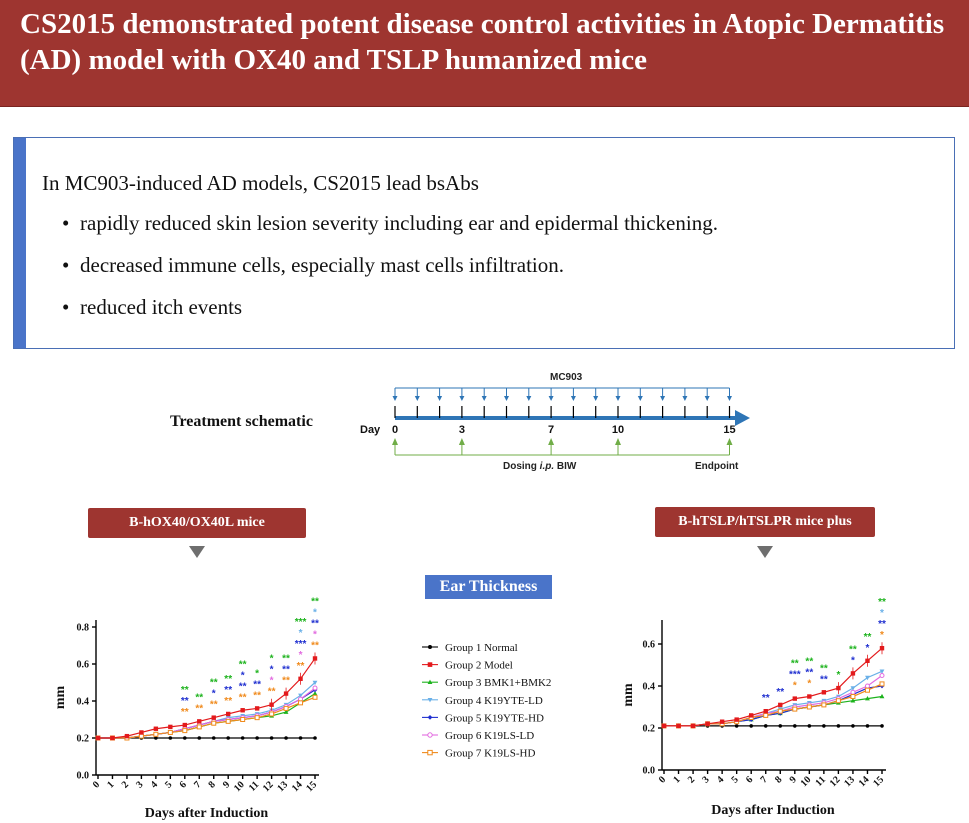 Image resolution: width=969 pixels, height=823 pixels. What do you see at coordinates (764, 779) in the screenshot?
I see `x-tick-label: 7` at bounding box center [764, 779].